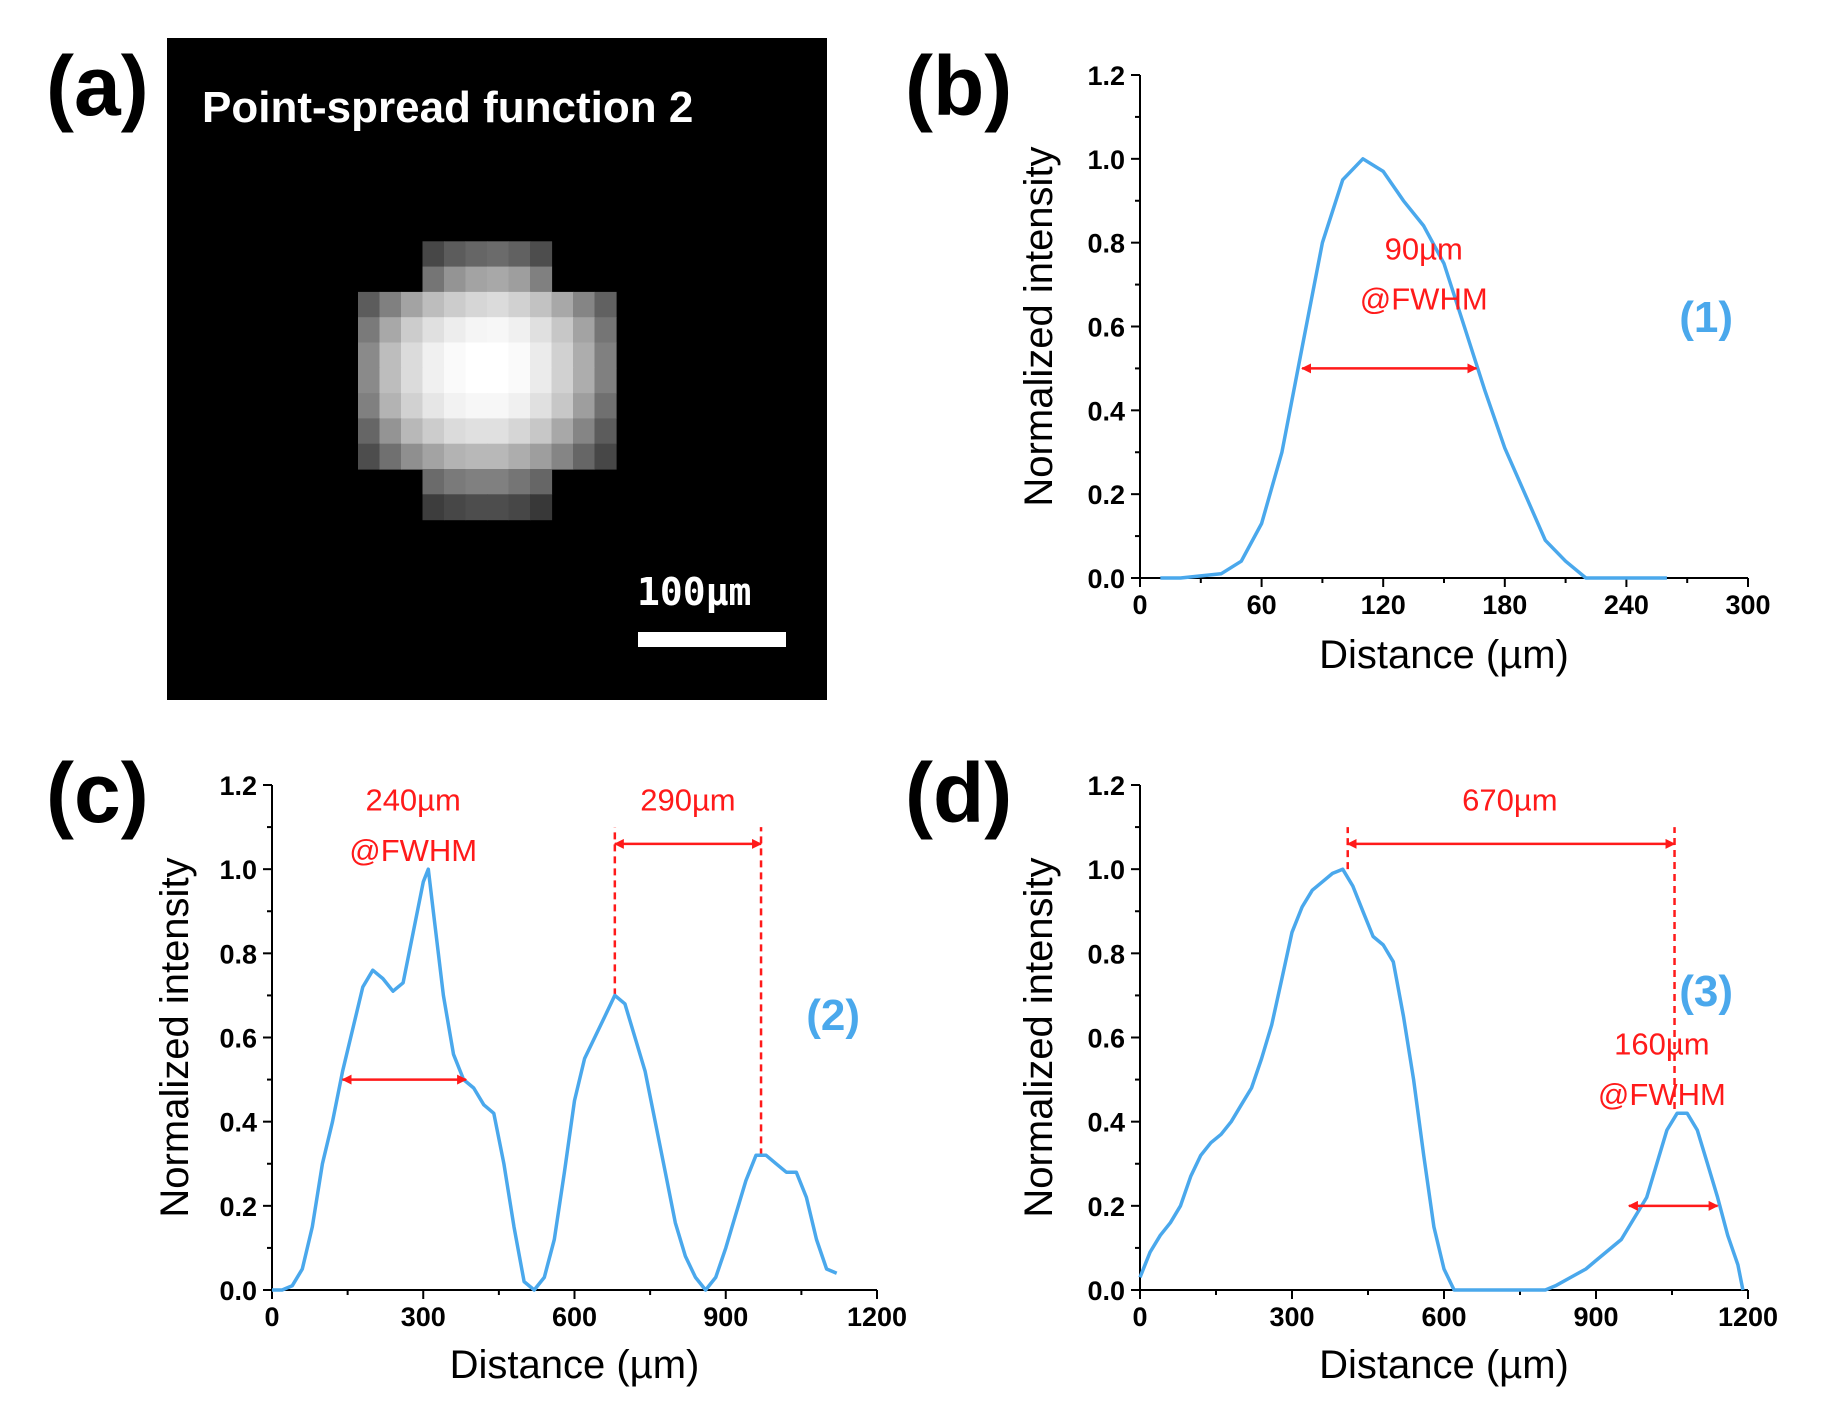 The height and width of the screenshot is (1418, 1826). What do you see at coordinates (412, 799) in the screenshot?
I see `annotation-label: 240µm` at bounding box center [412, 799].